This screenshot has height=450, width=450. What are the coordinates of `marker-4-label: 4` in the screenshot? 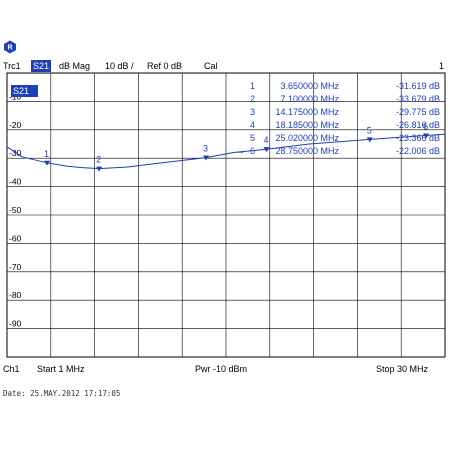 It's located at (266, 140).